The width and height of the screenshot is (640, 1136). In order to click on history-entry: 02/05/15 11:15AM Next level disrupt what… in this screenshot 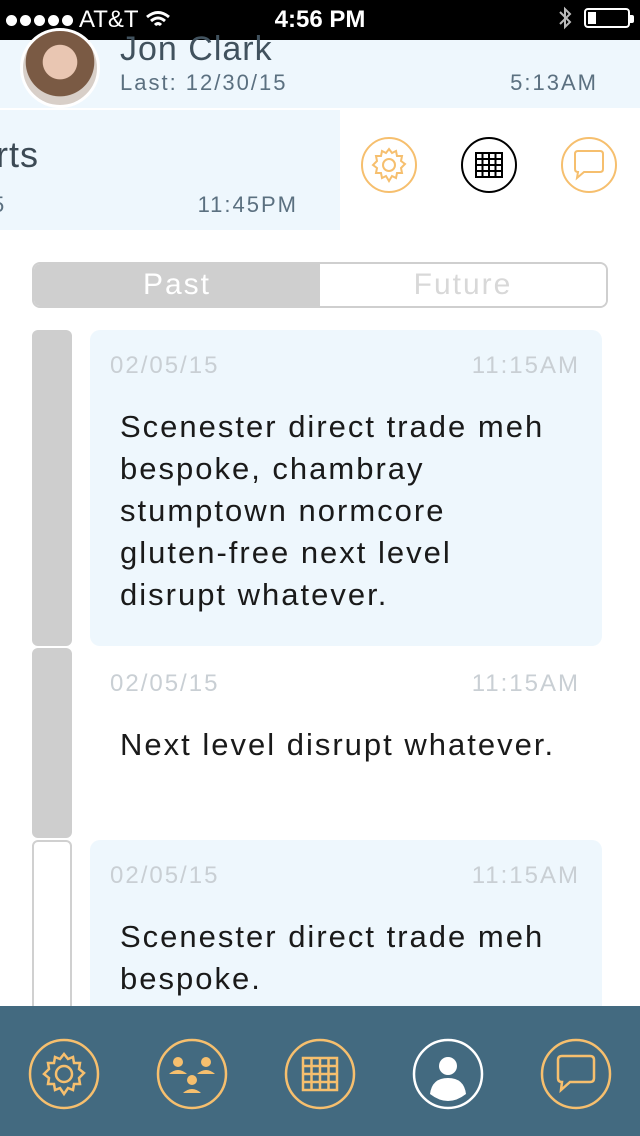, I will do `click(346, 743)`.